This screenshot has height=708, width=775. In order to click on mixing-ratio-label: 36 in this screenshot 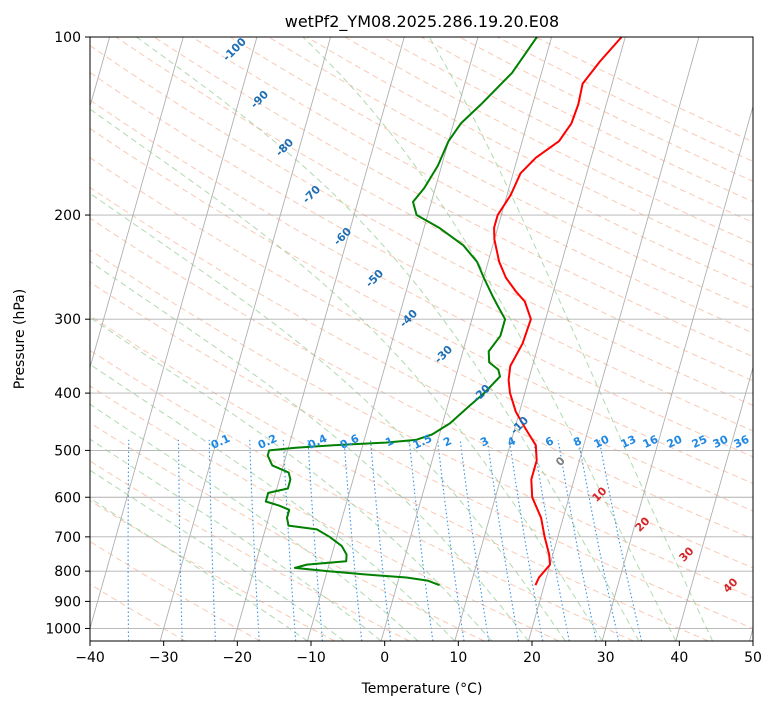, I will do `click(742, 442)`.